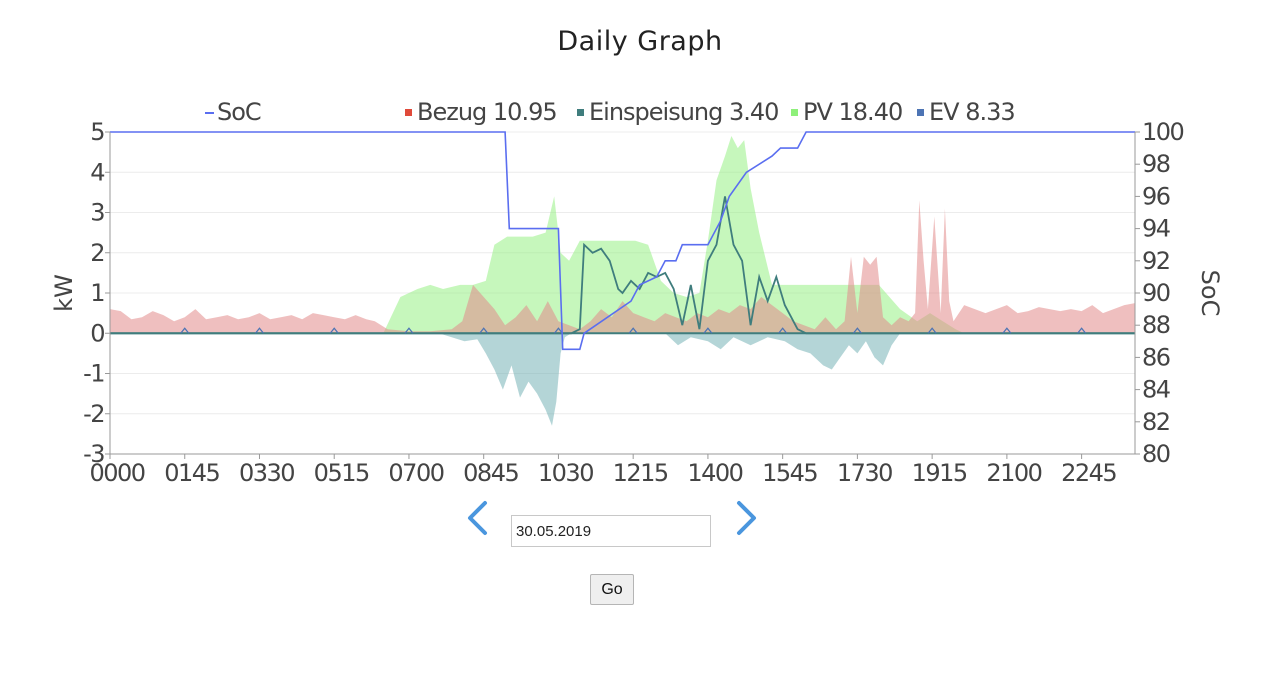 Image resolution: width=1280 pixels, height=690 pixels. I want to click on y-tick-label: -2, so click(93, 414).